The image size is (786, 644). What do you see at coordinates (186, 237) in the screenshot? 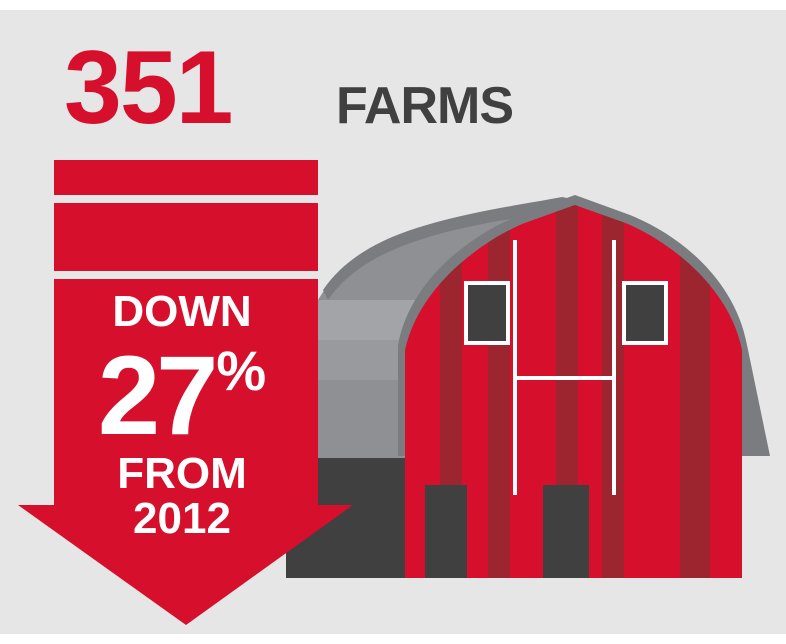
I see `arrow-bar-middle` at bounding box center [186, 237].